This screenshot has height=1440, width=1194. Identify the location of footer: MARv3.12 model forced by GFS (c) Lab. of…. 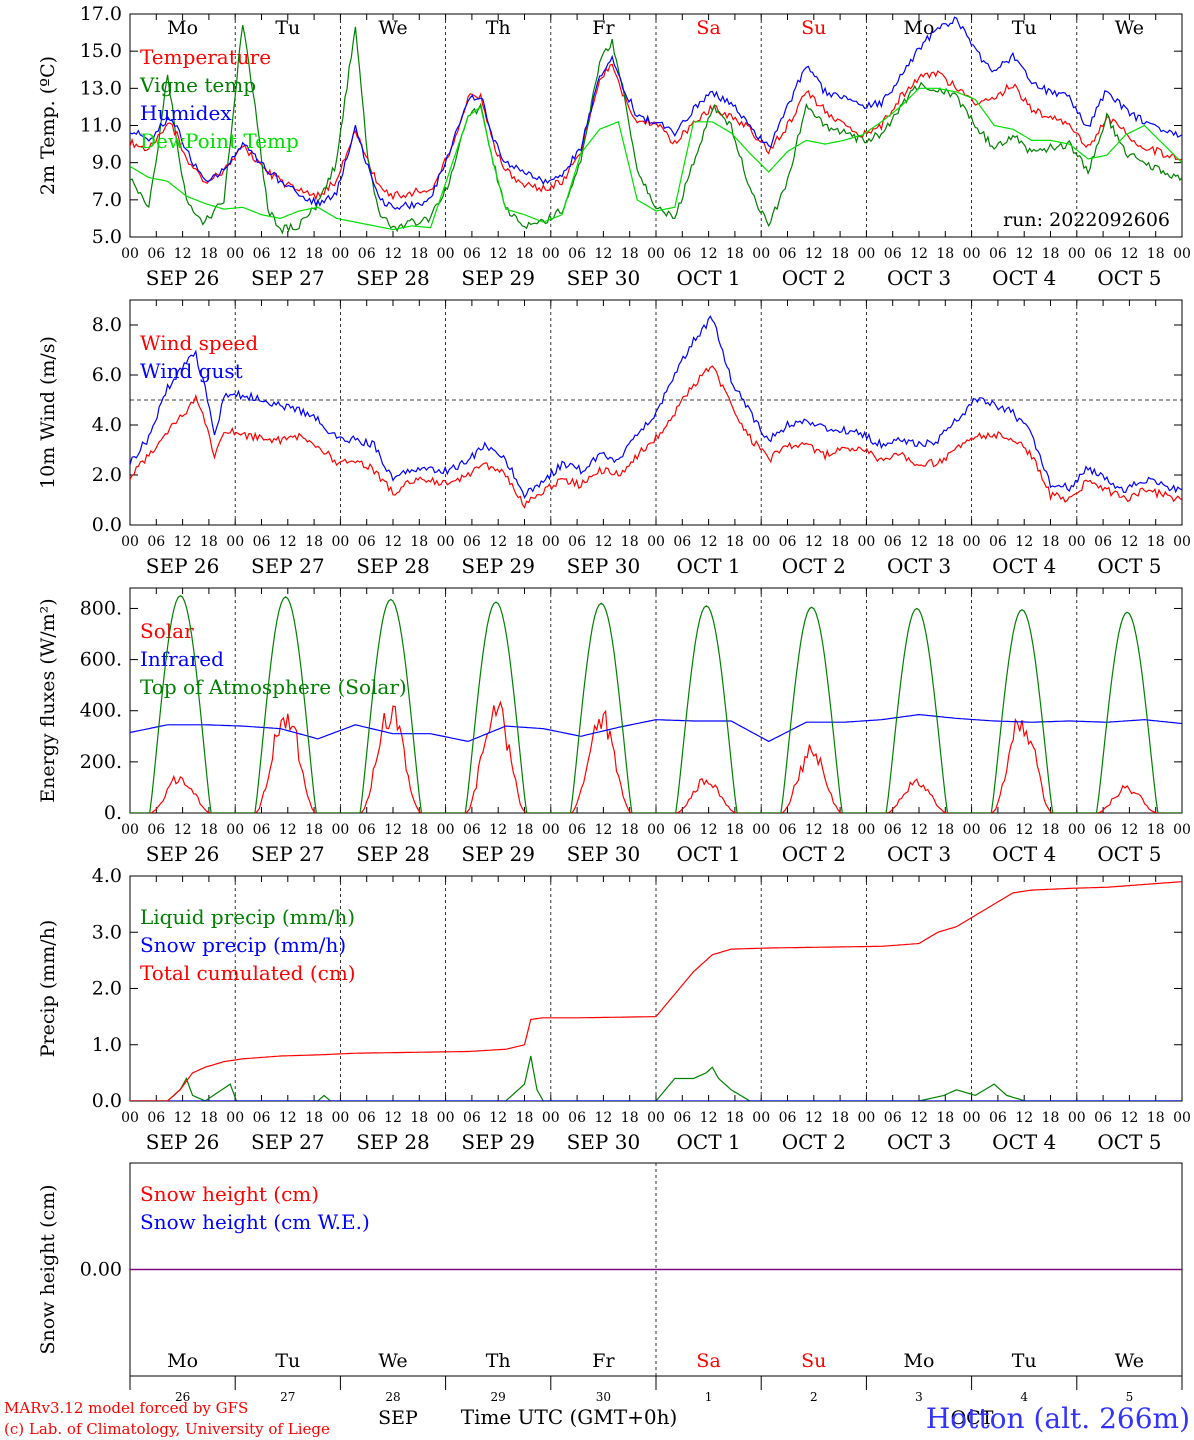
(597, 1418).